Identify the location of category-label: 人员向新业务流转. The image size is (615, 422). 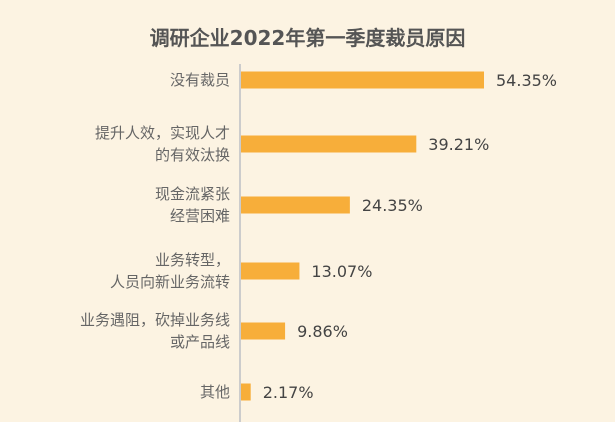
(170, 282).